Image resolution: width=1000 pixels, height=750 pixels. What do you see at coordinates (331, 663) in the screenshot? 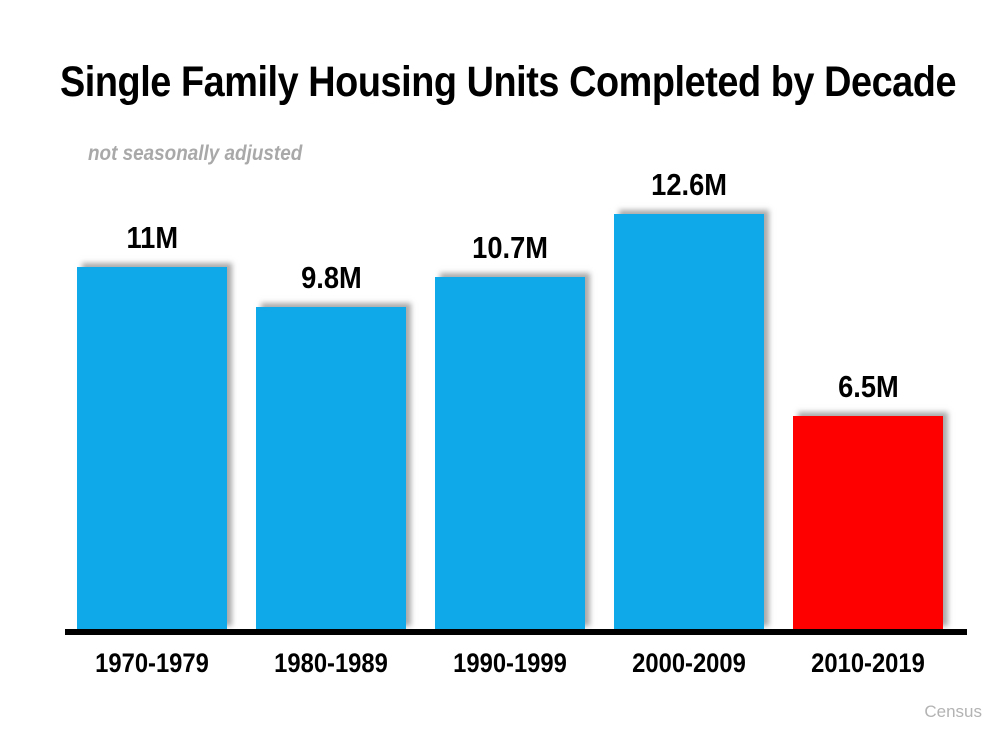
I see `x-tick-label: 1980-1989` at bounding box center [331, 663].